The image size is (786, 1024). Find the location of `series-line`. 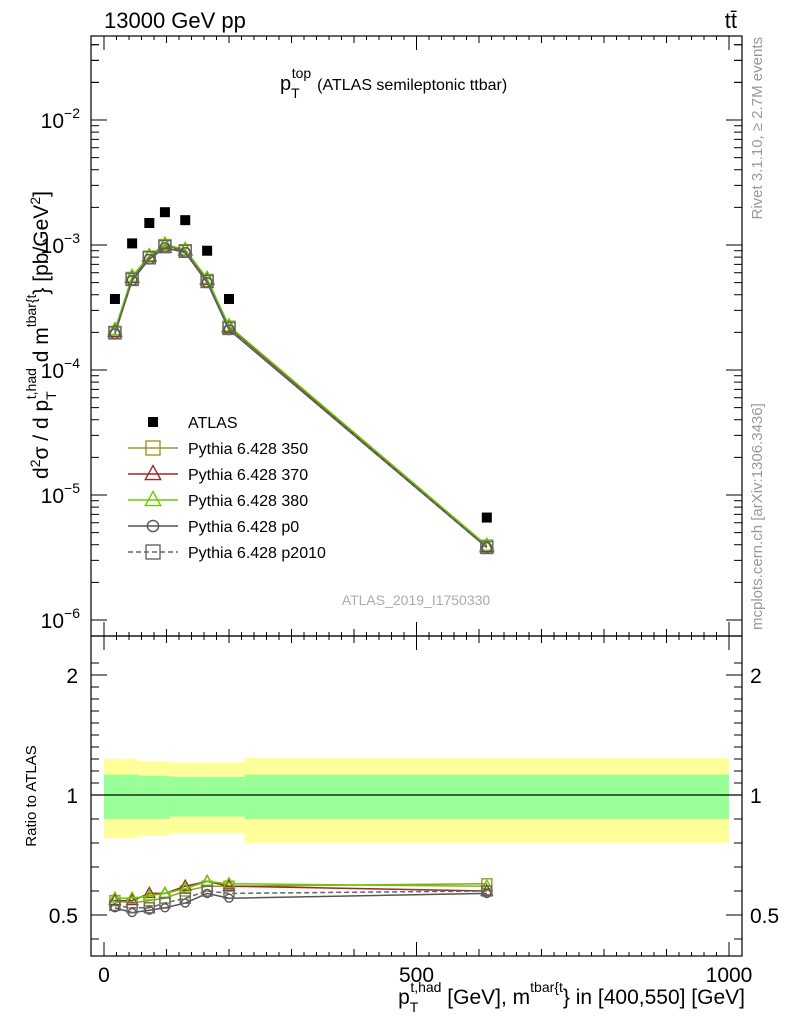

series-line is located at coordinates (301, 397).